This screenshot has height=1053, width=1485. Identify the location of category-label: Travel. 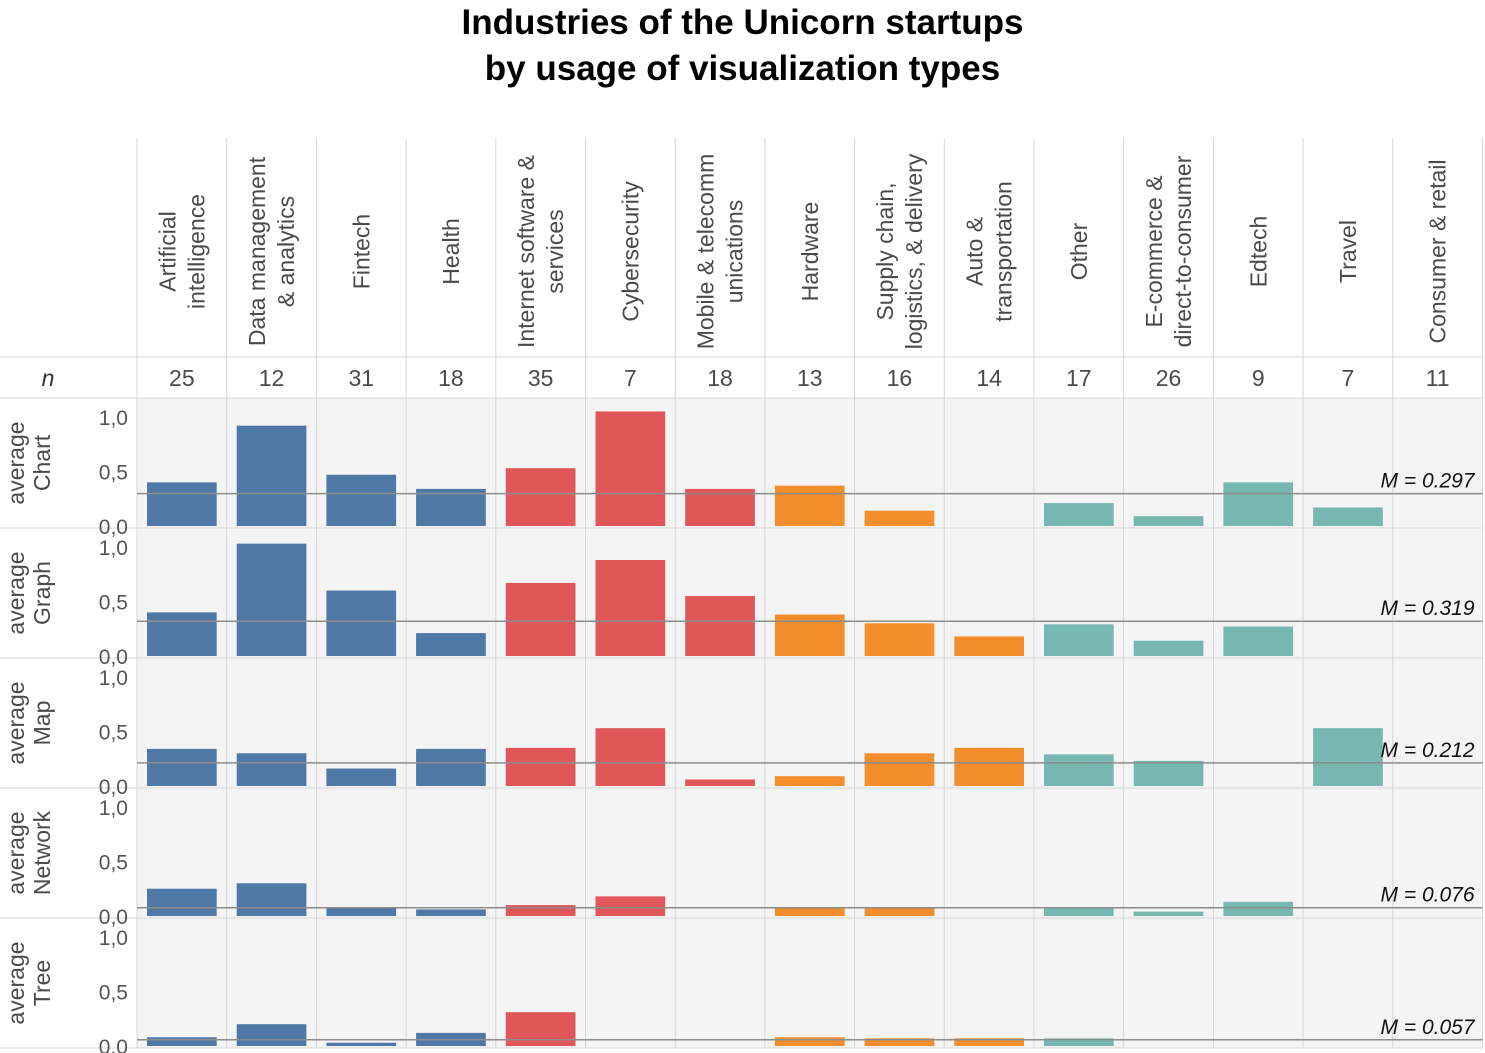
(1348, 251).